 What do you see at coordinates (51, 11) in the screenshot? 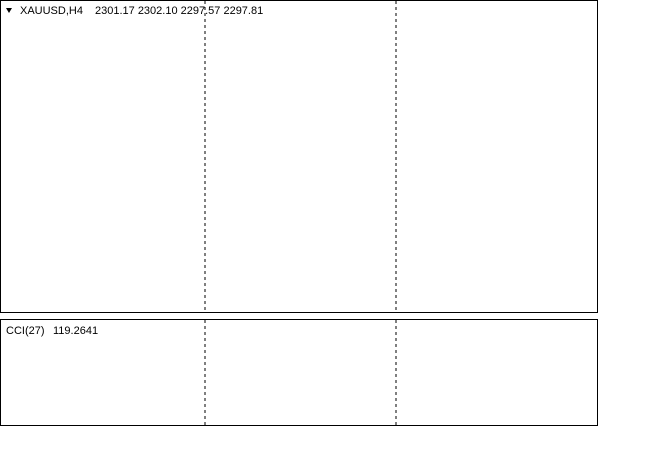
I see `symbol-title: XAUUSD,H4` at bounding box center [51, 11].